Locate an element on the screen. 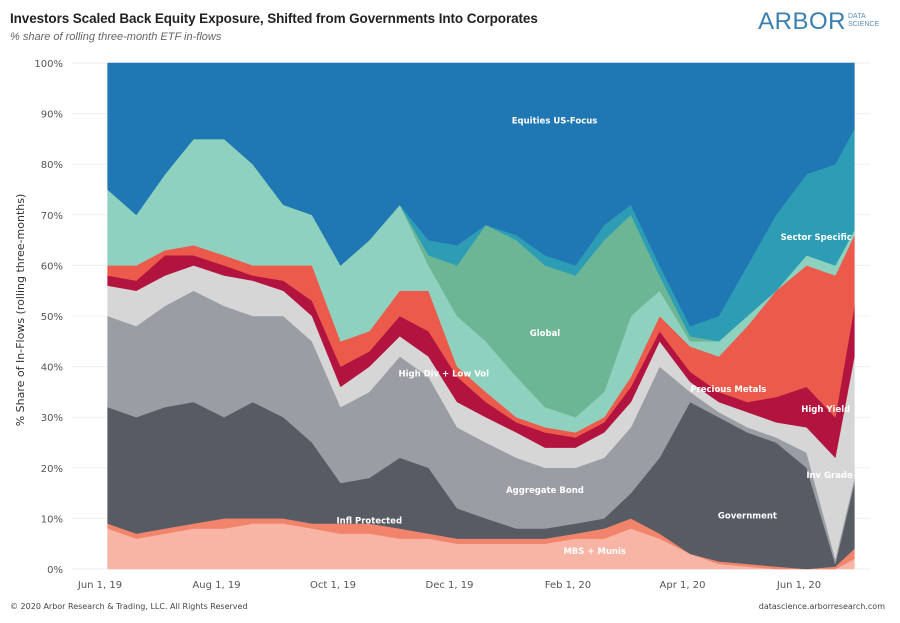 The height and width of the screenshot is (623, 900). x-tick-label: Apr 1, 20 is located at coordinates (683, 585).